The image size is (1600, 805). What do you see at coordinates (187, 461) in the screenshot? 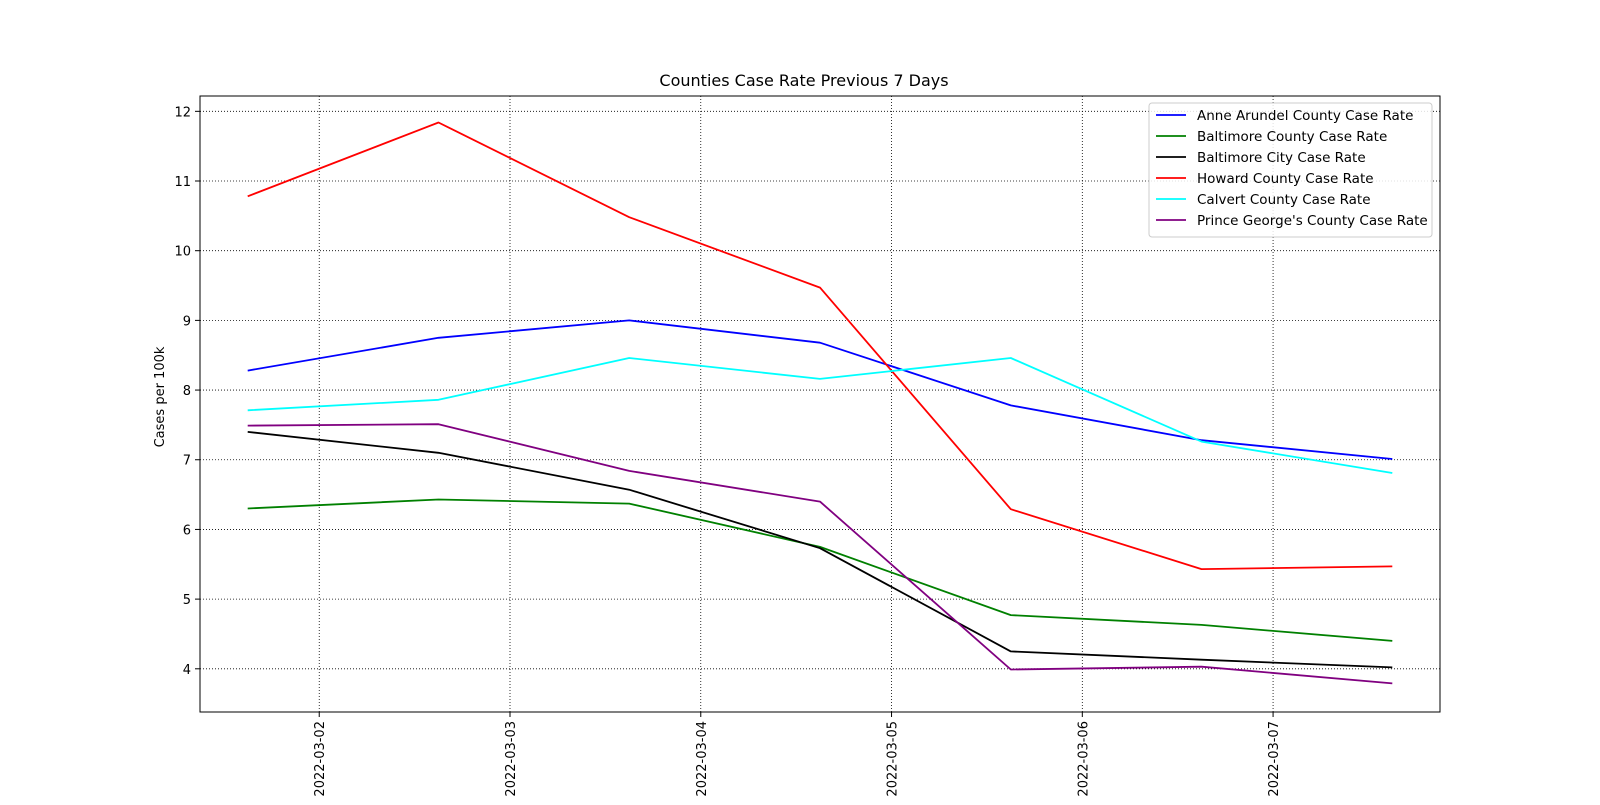
I see `y-tick-label: 7` at bounding box center [187, 461].